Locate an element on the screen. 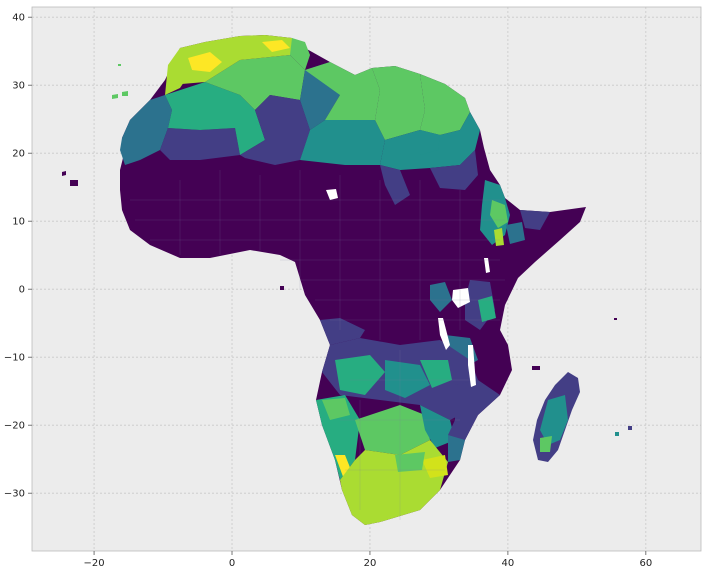 The image size is (708, 573). region-chad-east is located at coordinates (395, 185).